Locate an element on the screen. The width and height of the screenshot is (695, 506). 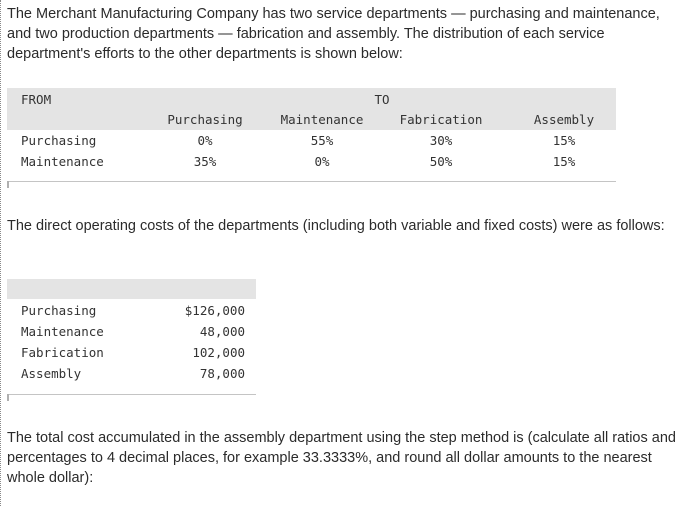
costs-table-header-shade is located at coordinates (131, 289).